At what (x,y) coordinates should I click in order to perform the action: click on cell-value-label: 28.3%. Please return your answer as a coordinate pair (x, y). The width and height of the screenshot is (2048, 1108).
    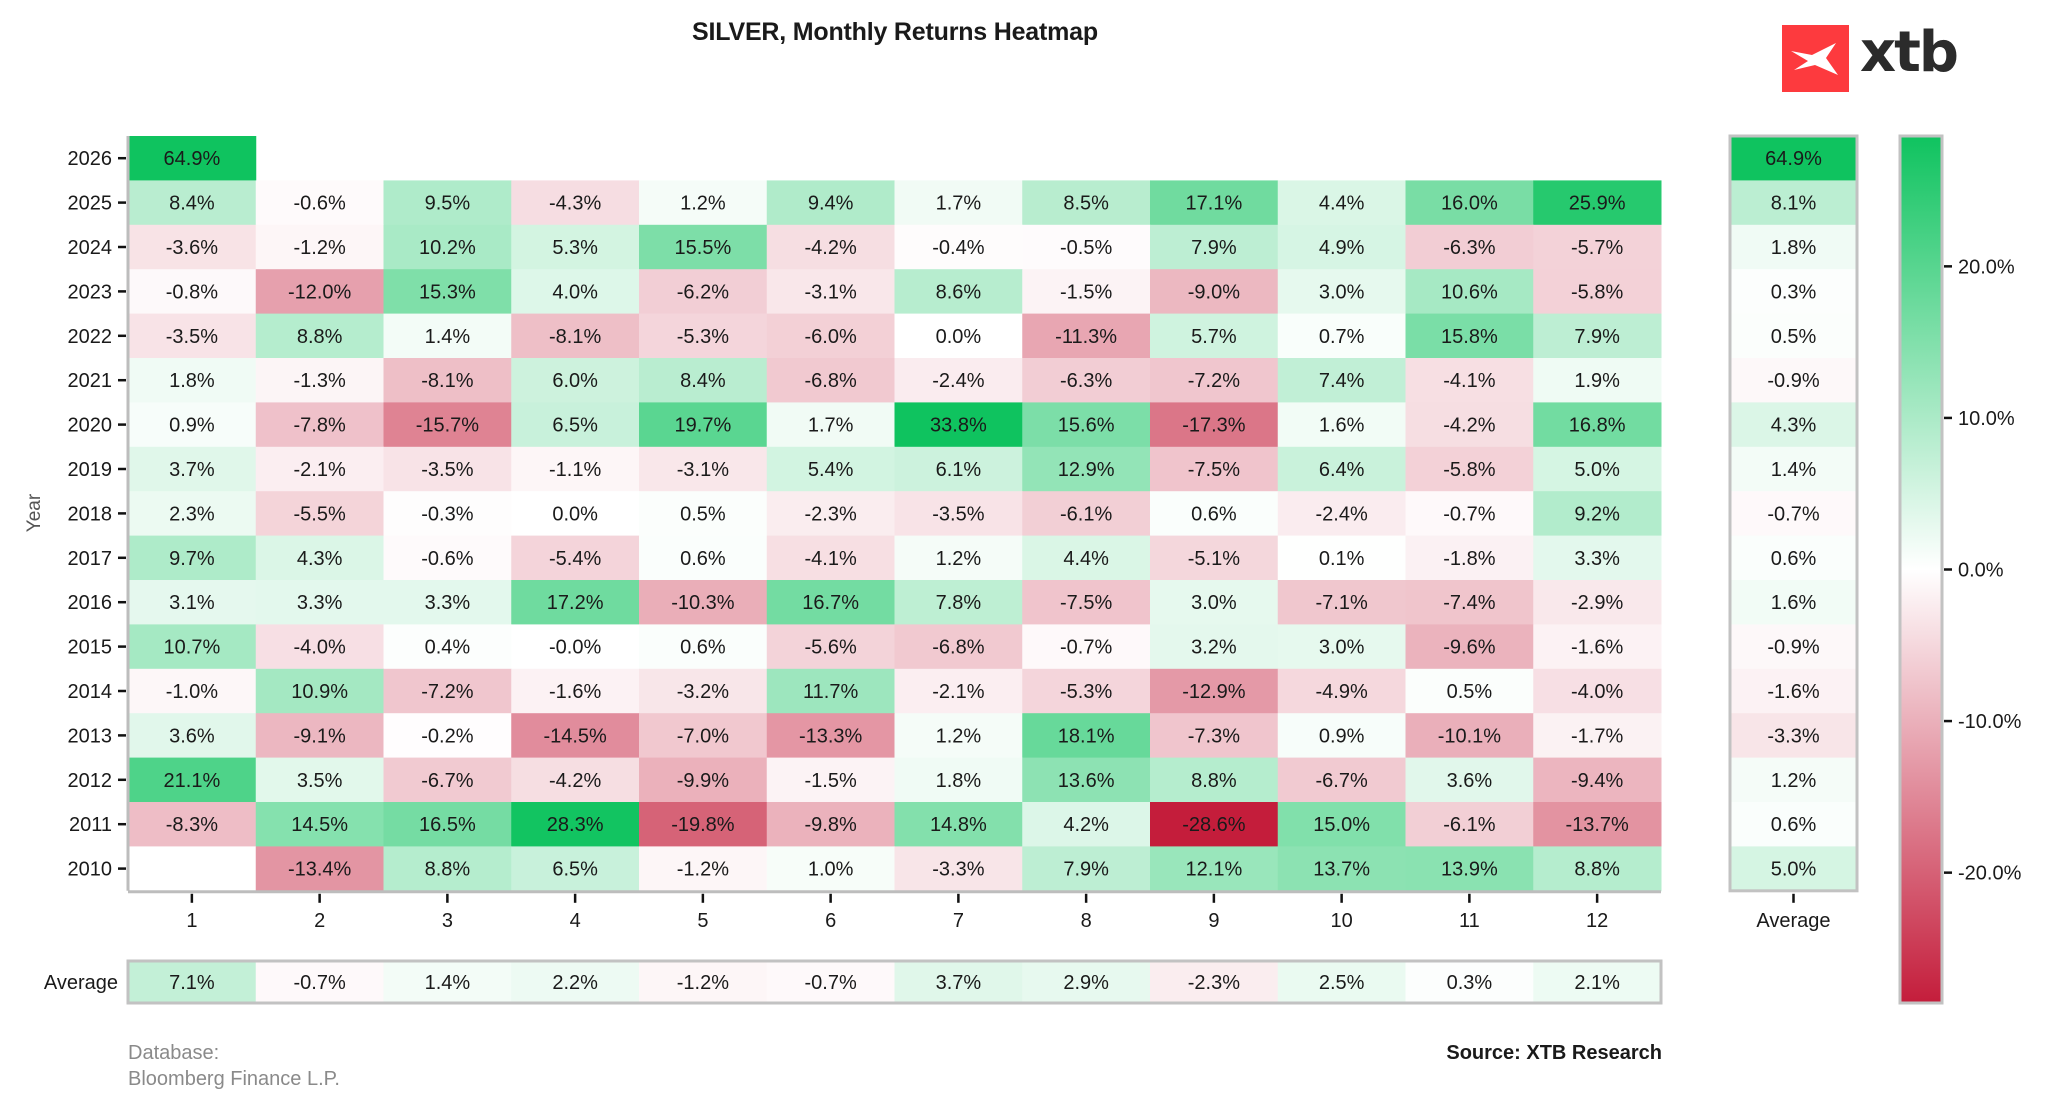
    Looking at the image, I should click on (575, 825).